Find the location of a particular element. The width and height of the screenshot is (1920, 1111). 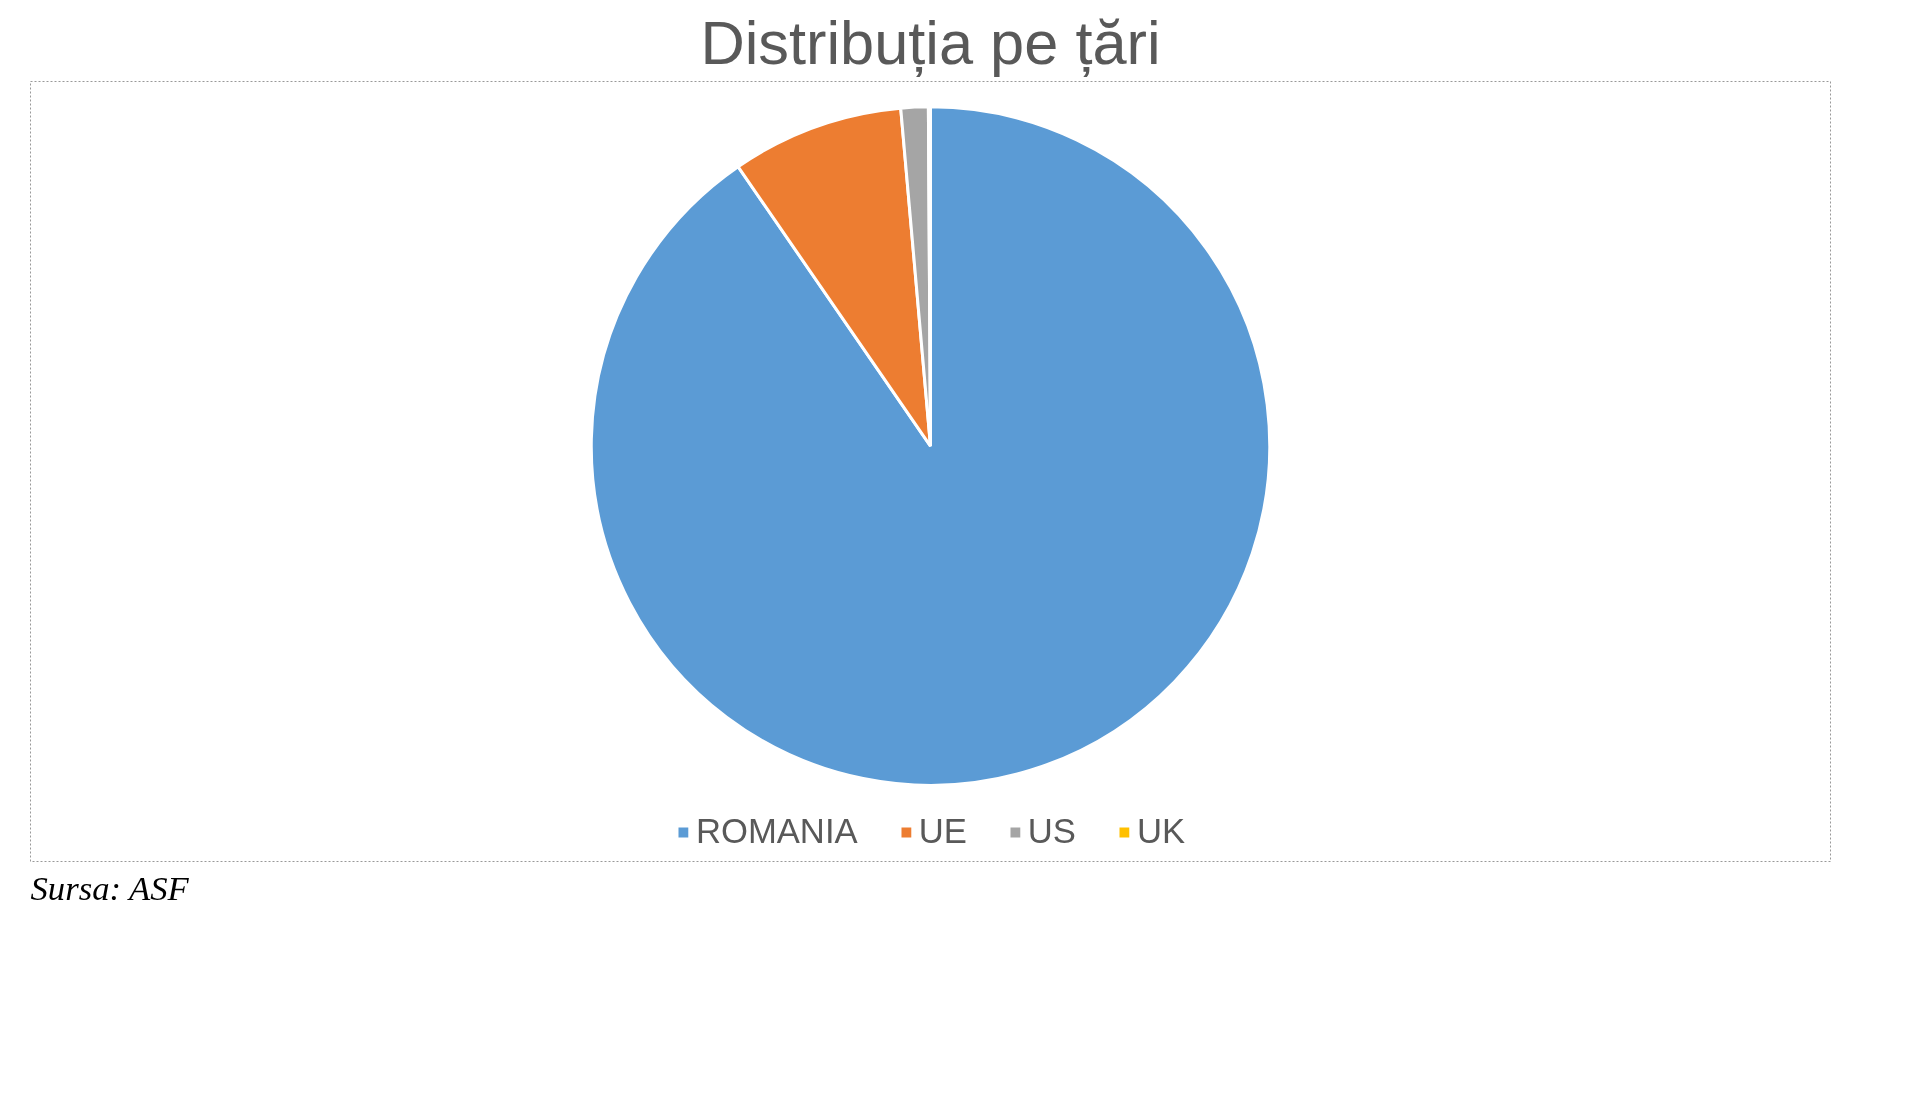

chart-title: Distribuția pe țări is located at coordinates (930, 42).